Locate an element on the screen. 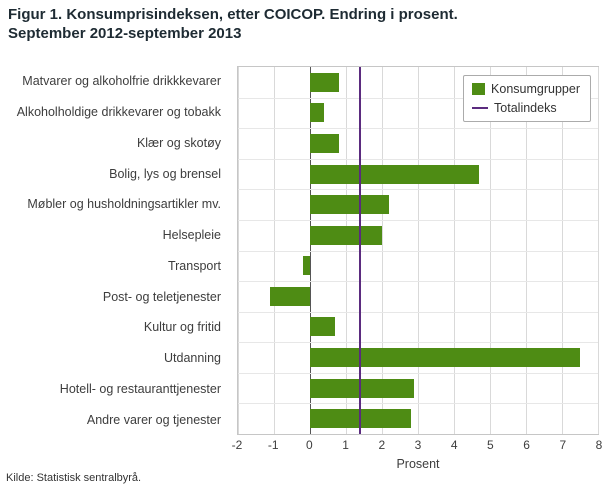 The image size is (610, 488). bar-swatch-icon is located at coordinates (479, 89).